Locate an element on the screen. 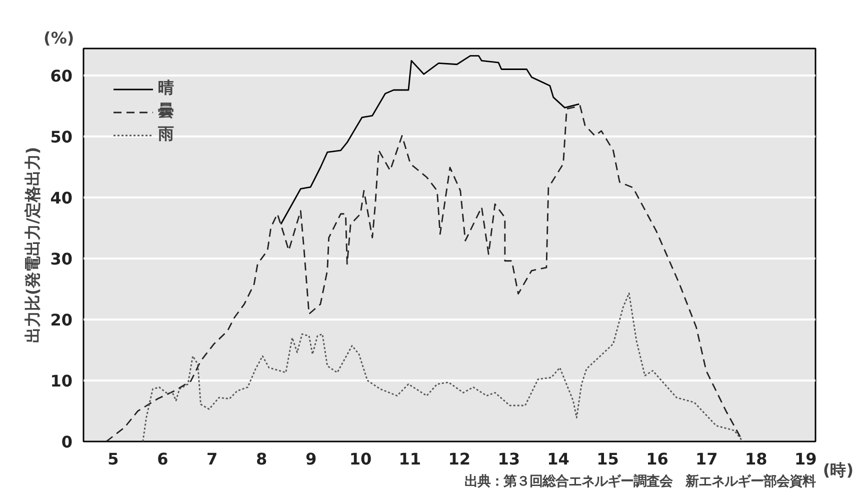  y-tick-label: 10 is located at coordinates (61, 380).